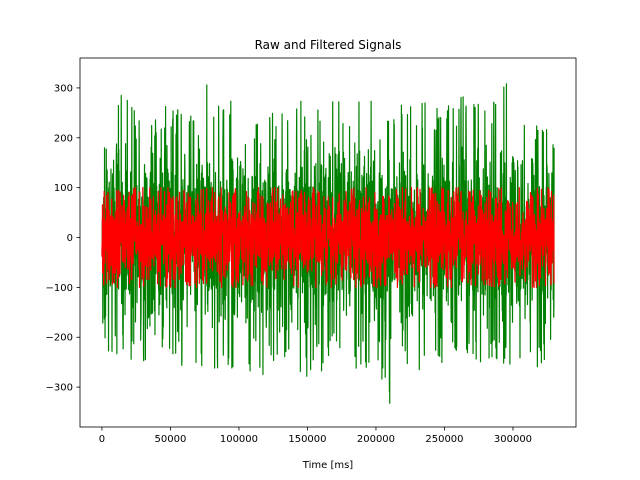 The height and width of the screenshot is (480, 640). What do you see at coordinates (59, 388) in the screenshot?
I see `y-tick-label: −300` at bounding box center [59, 388].